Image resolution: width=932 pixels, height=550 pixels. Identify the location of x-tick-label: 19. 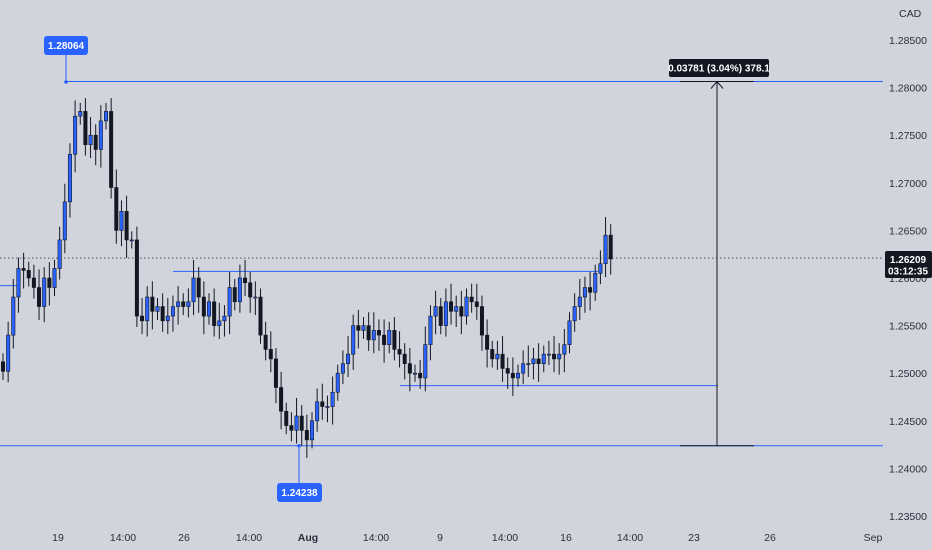
(58, 538).